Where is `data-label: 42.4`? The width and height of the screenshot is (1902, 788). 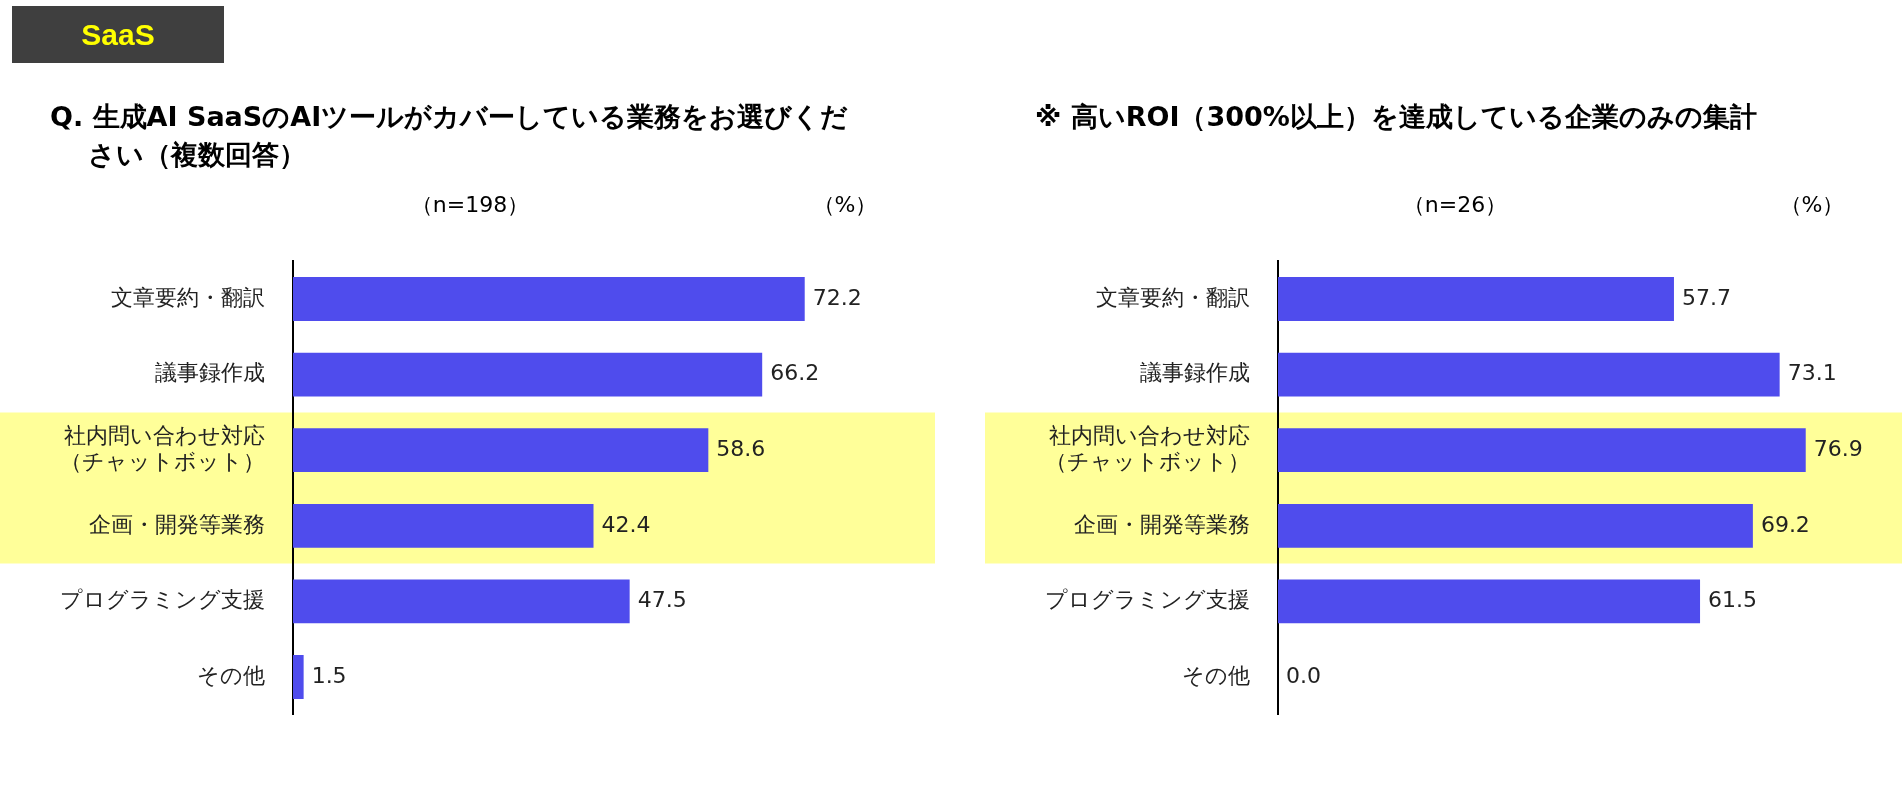 data-label: 42.4 is located at coordinates (626, 524).